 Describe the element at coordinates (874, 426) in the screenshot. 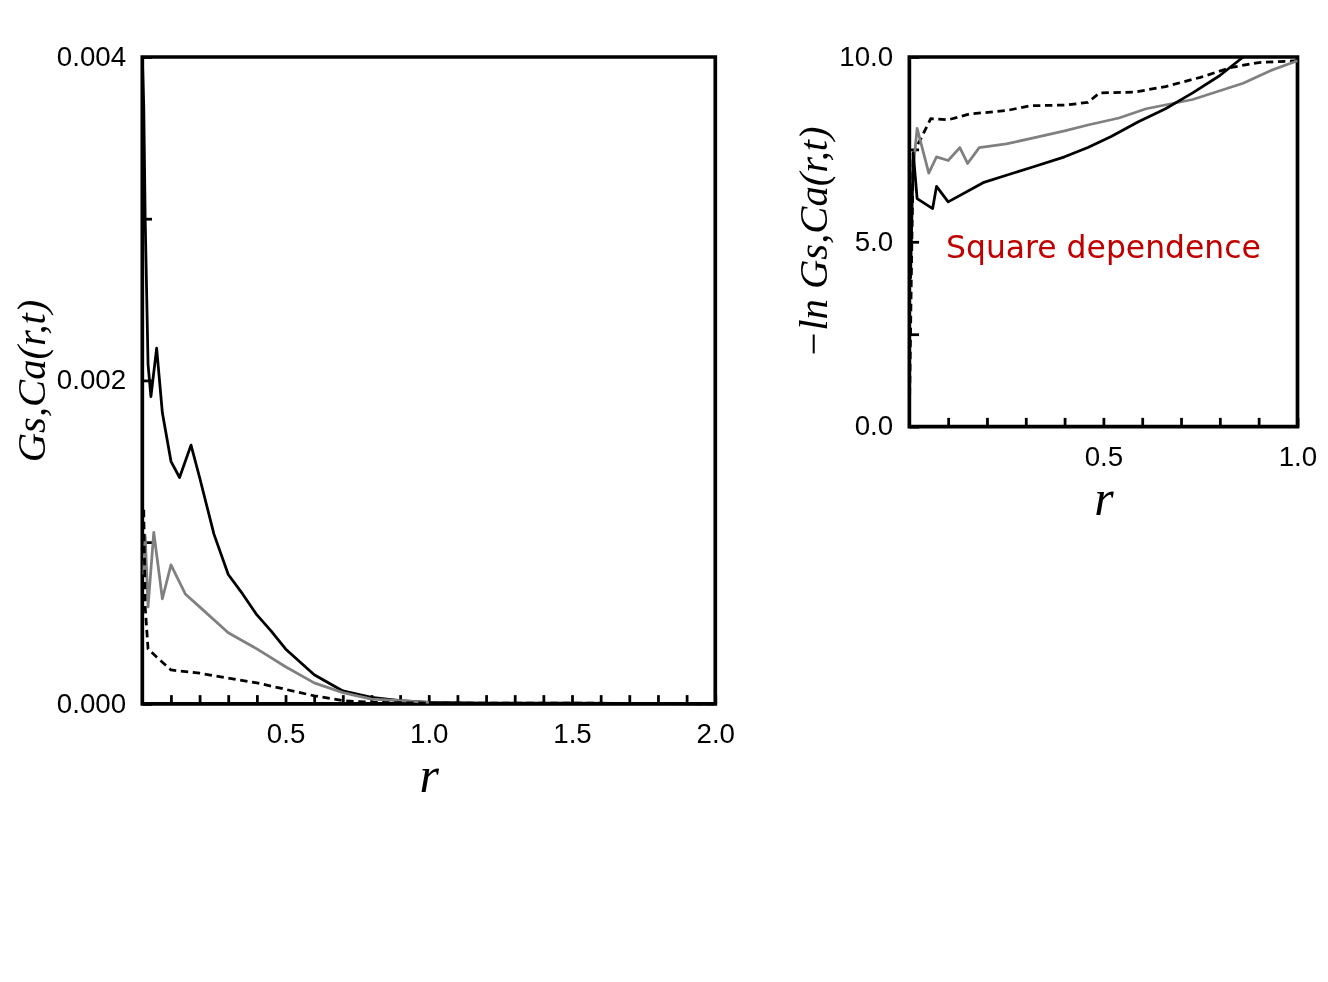

I see `y-tick-label: 0.0` at that location.